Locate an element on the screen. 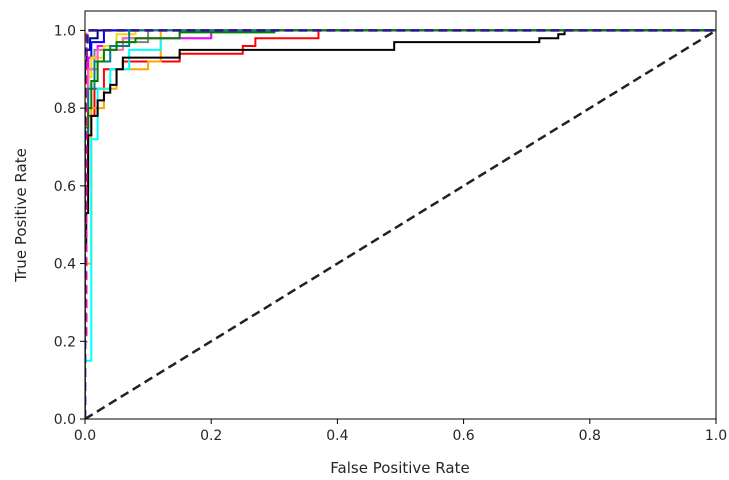 Image resolution: width=729 pixels, height=480 pixels. x-tick-label: 0.6 is located at coordinates (463, 436).